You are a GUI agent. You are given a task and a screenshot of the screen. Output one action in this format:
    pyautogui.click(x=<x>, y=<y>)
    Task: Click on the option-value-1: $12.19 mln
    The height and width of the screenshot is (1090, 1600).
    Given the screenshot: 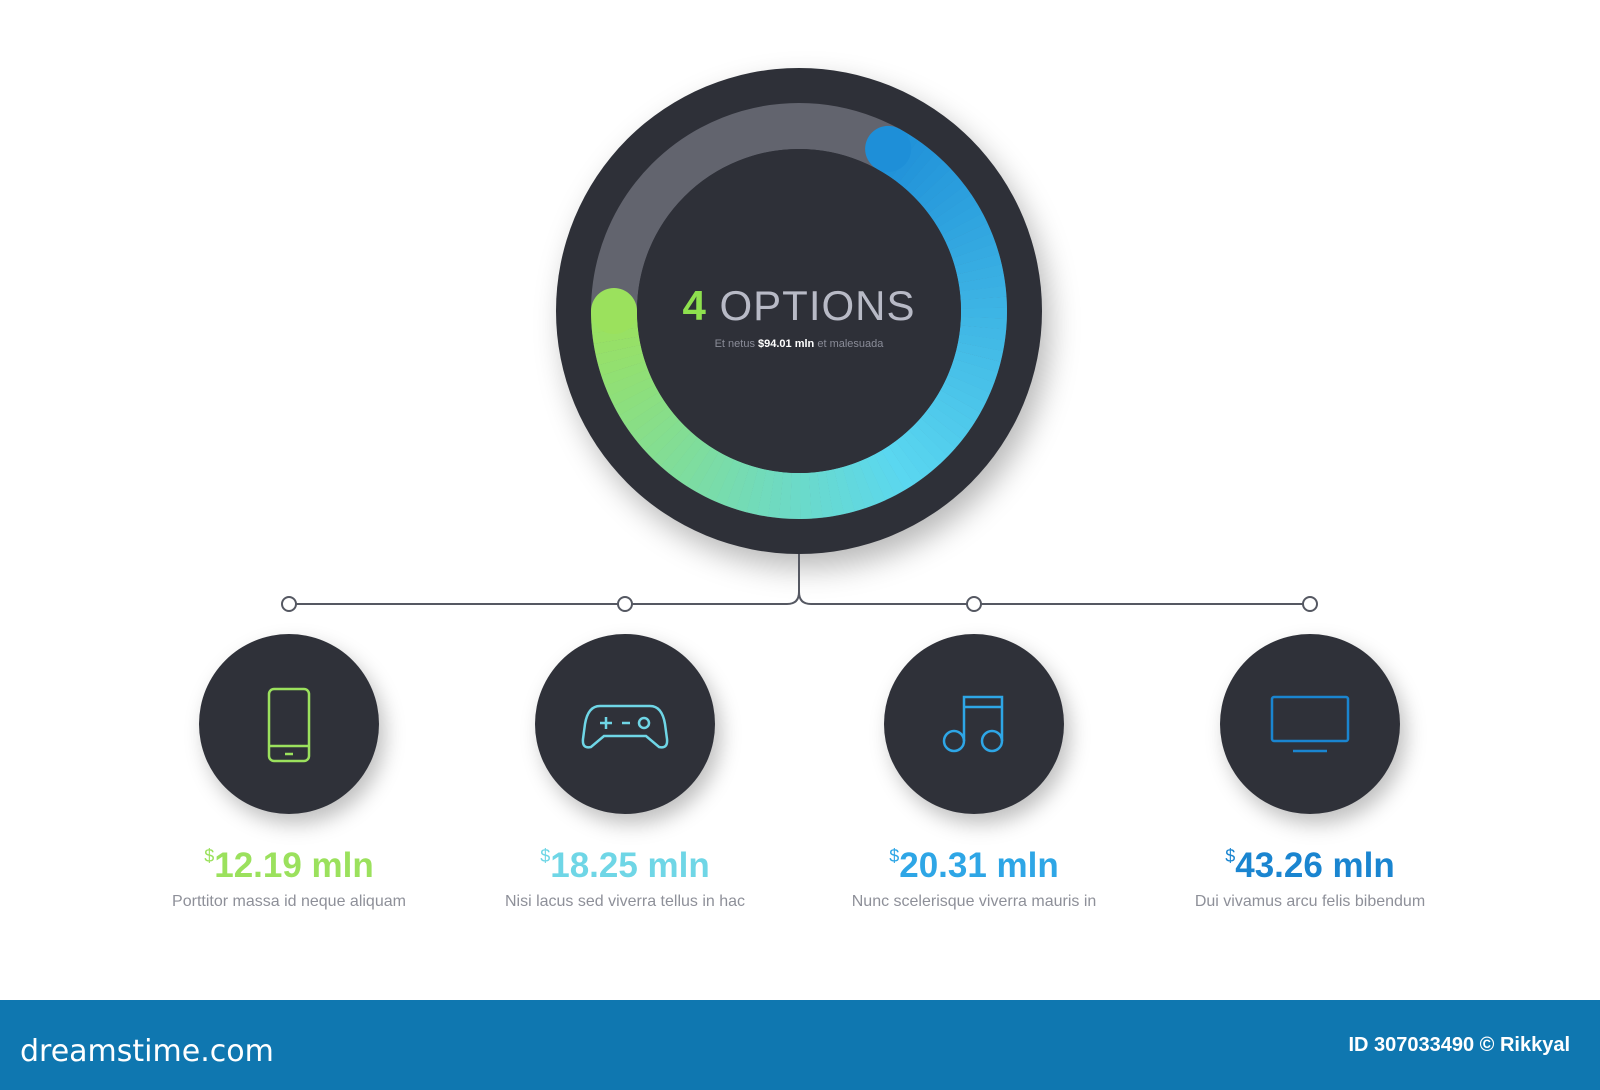 What is the action you would take?
    pyautogui.click(x=289, y=866)
    